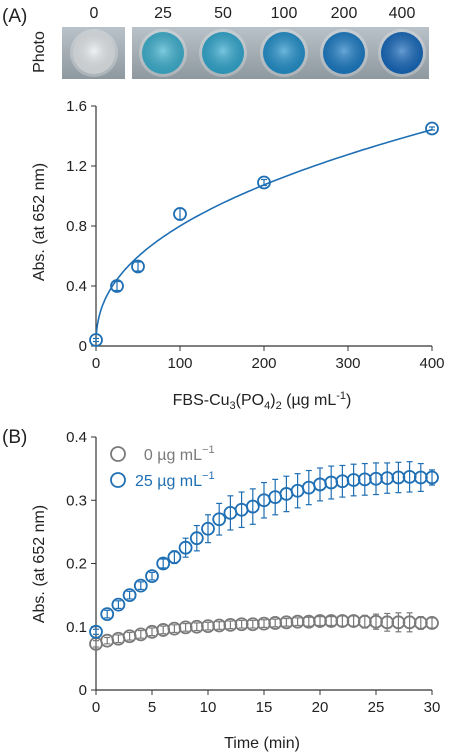  What do you see at coordinates (96, 707) in the screenshot?
I see `chart-b-x-tick-label: 0` at bounding box center [96, 707].